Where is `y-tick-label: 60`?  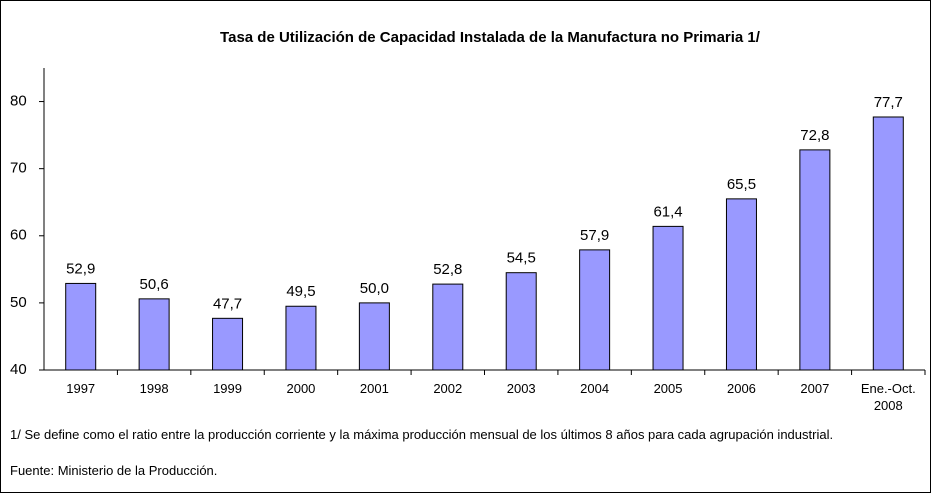
y-tick-label: 60 is located at coordinates (18, 235).